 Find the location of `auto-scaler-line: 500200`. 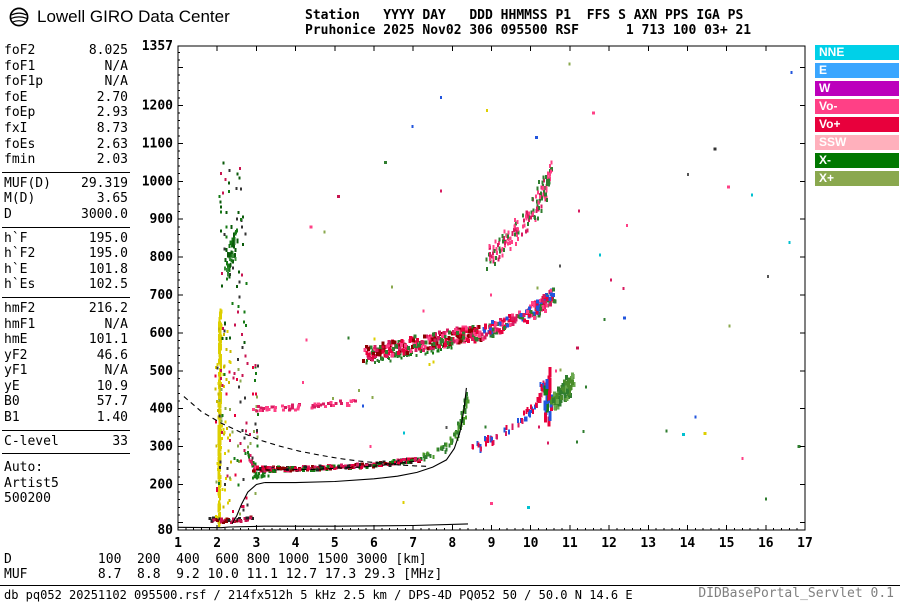

auto-scaler-line: 500200 is located at coordinates (27, 499).